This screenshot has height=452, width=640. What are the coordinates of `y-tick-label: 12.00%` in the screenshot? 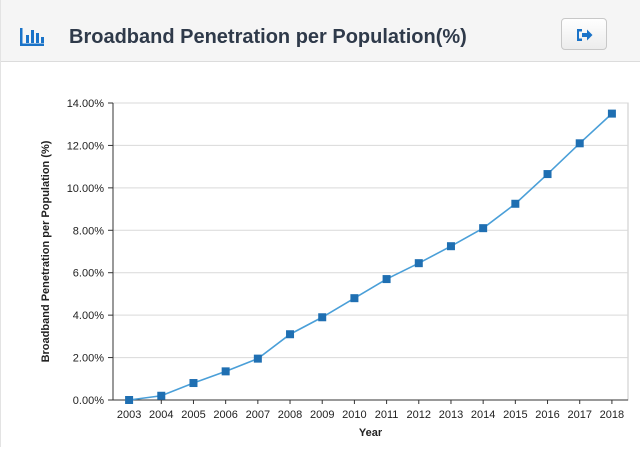 It's located at (86, 146).